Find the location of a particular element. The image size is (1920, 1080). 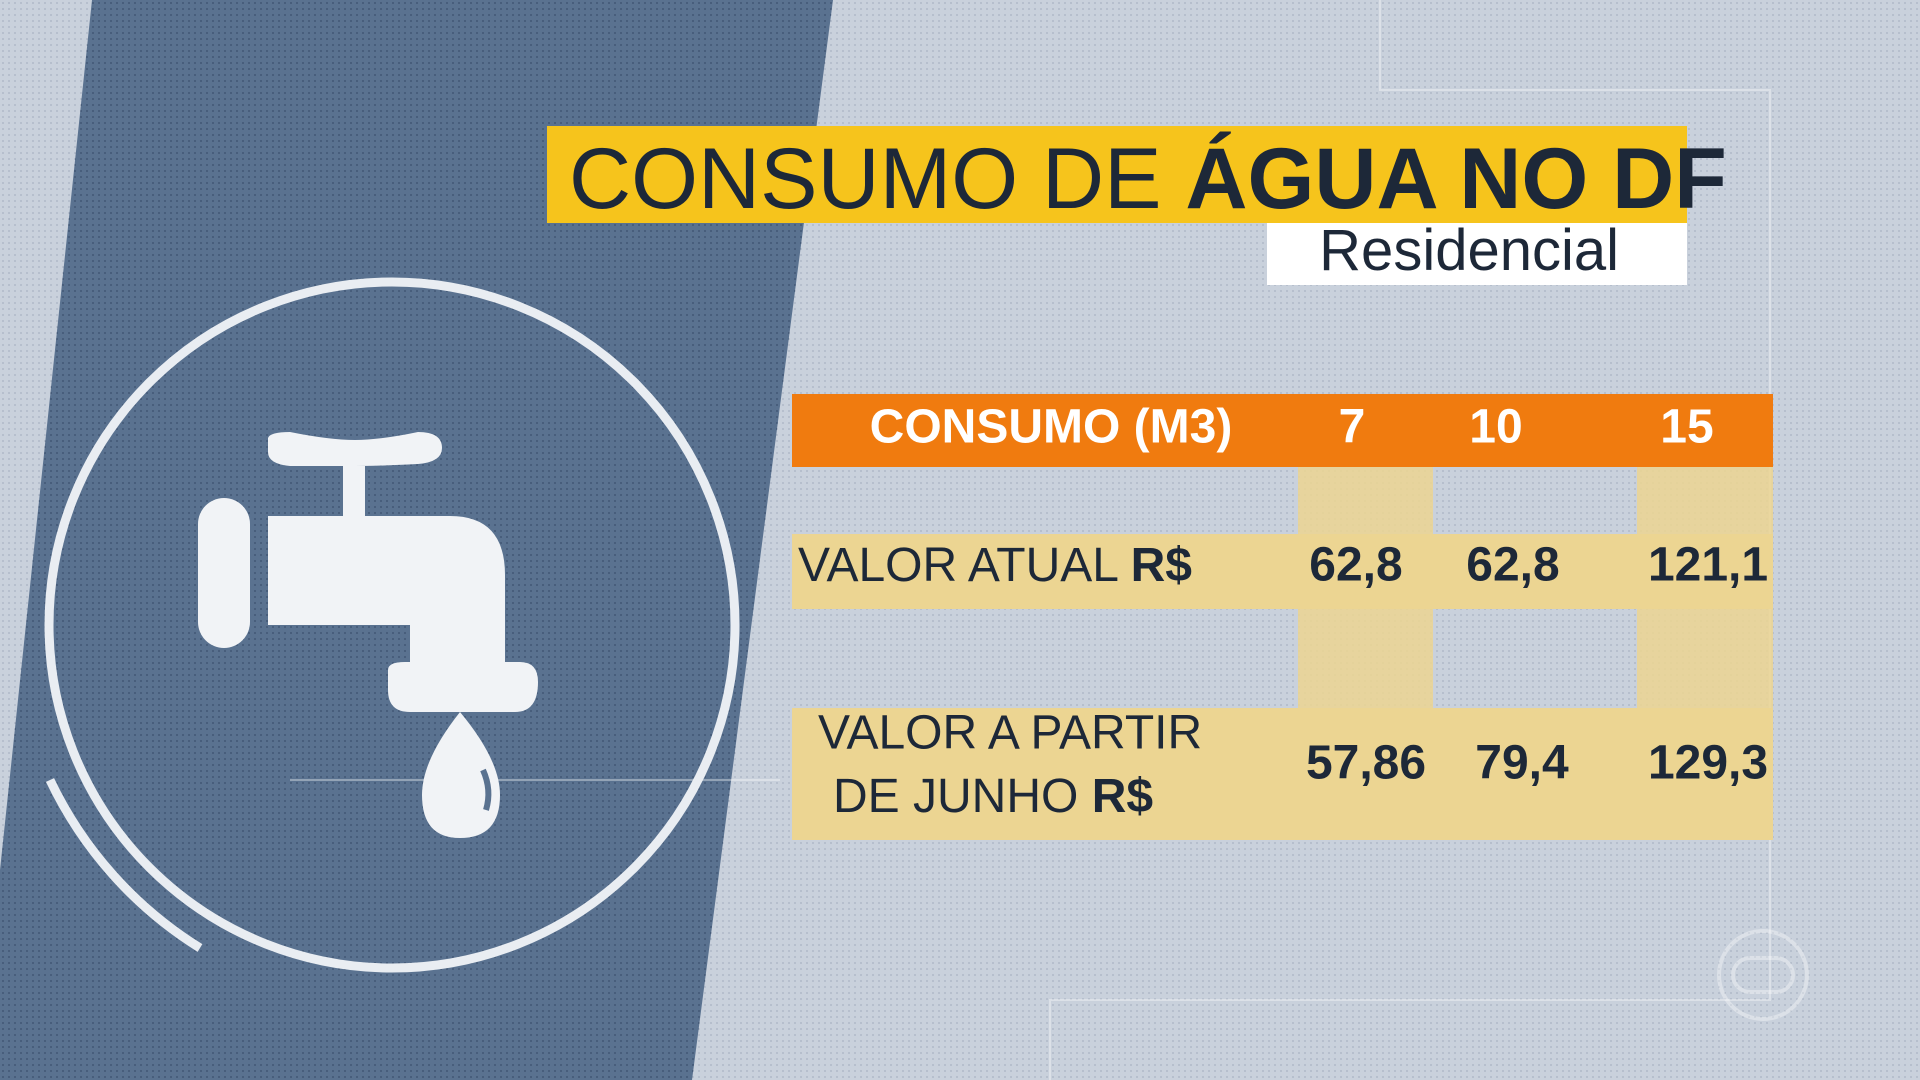

icon-arc is located at coordinates (124, 865).